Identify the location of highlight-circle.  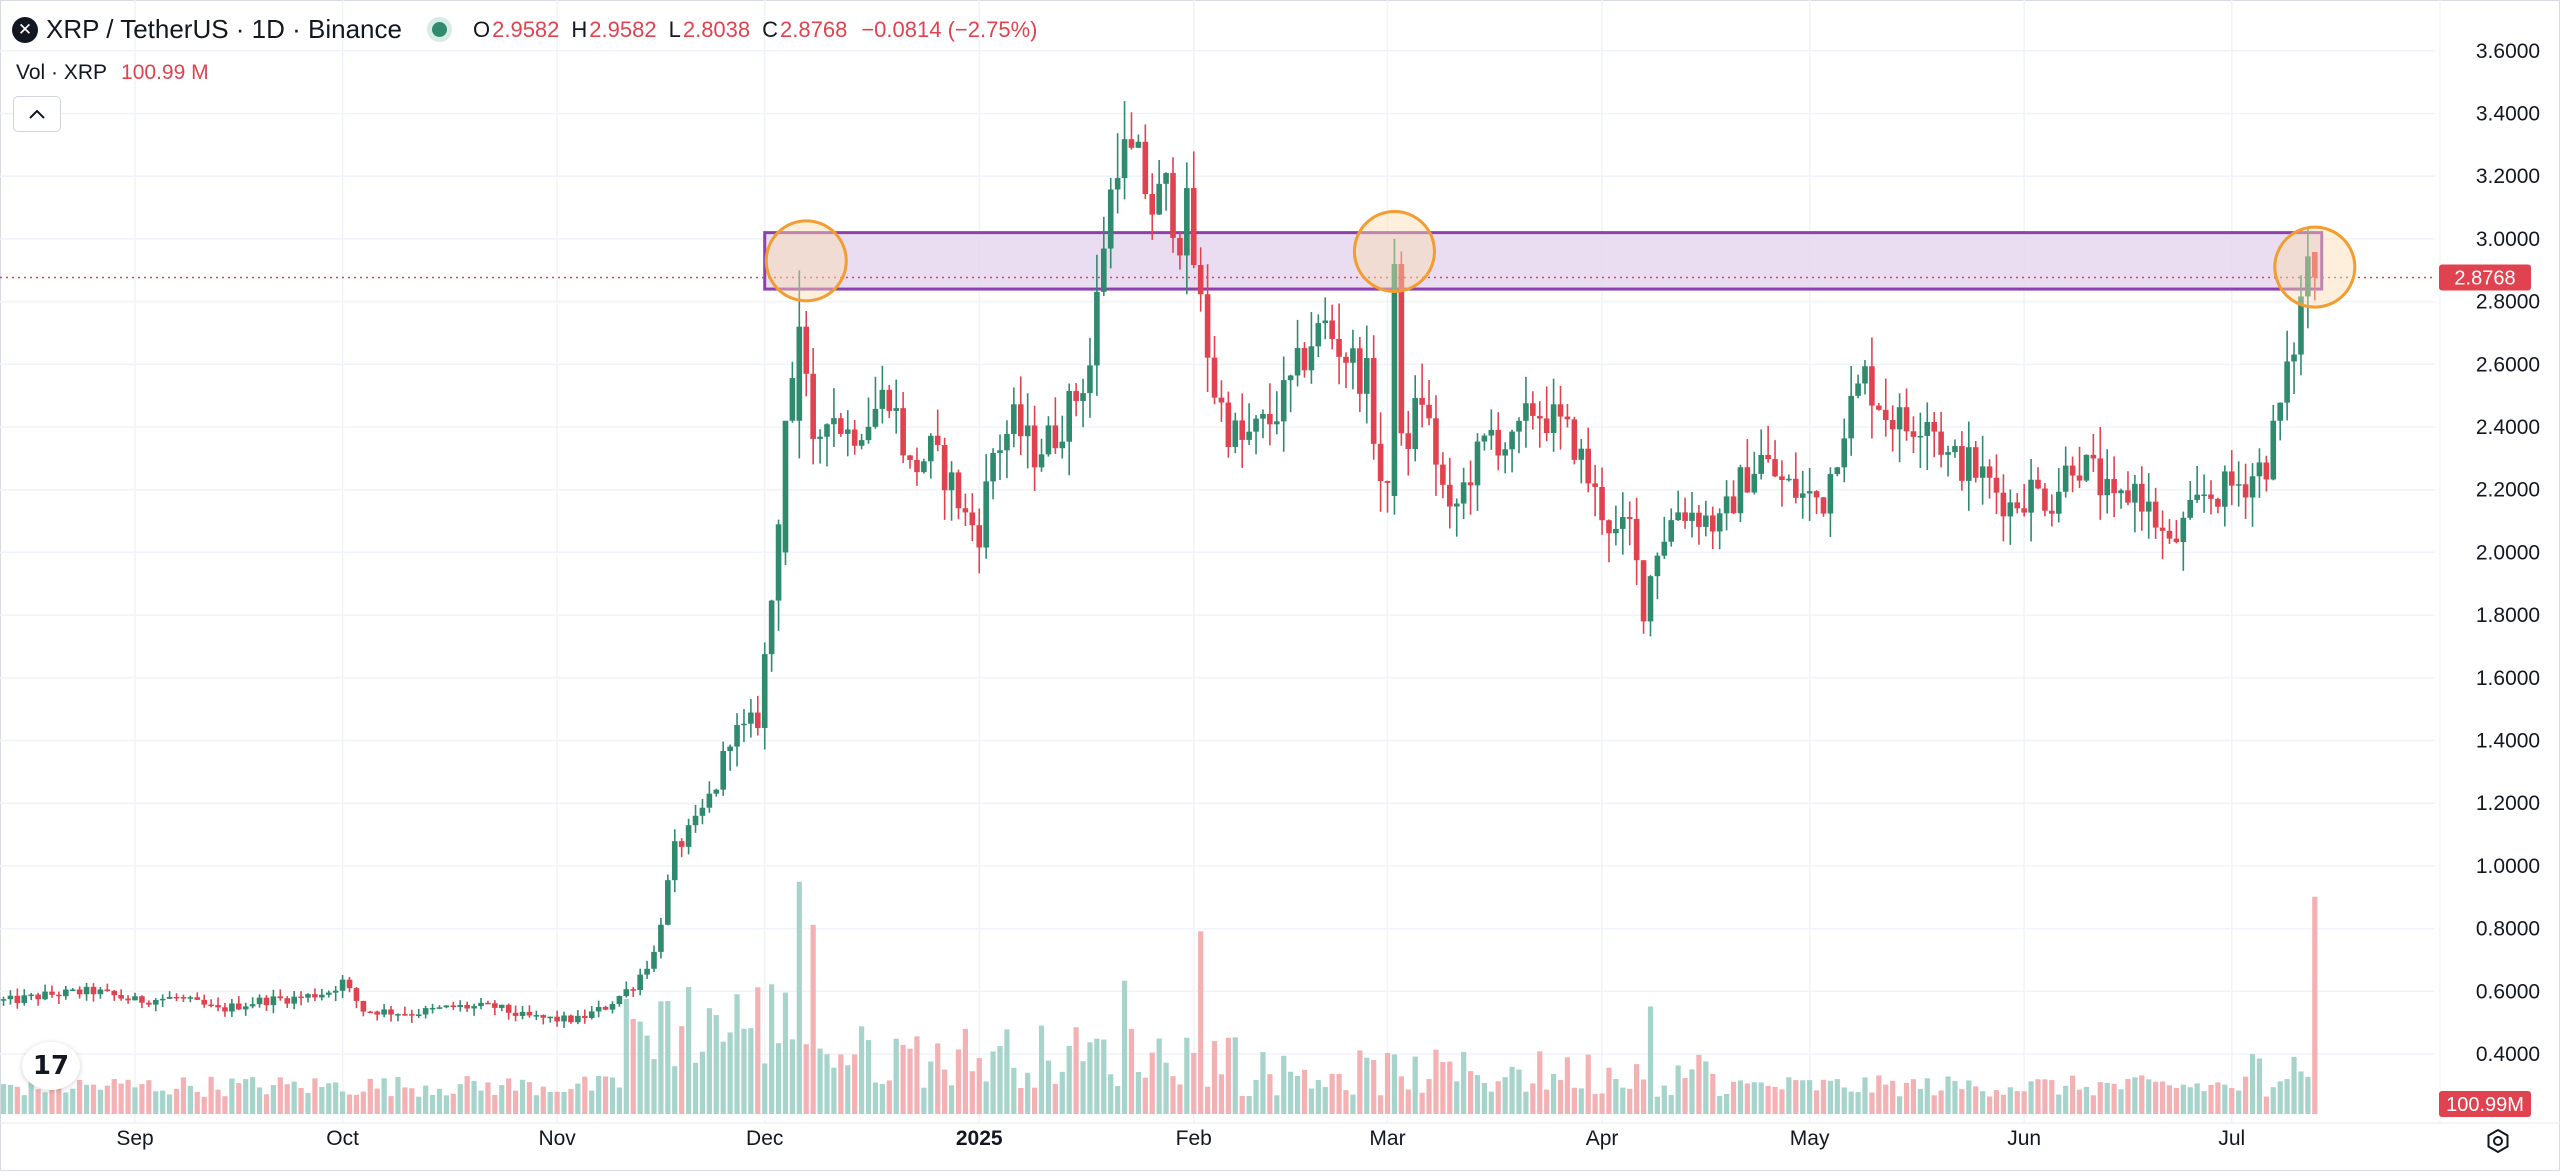
(1394, 251).